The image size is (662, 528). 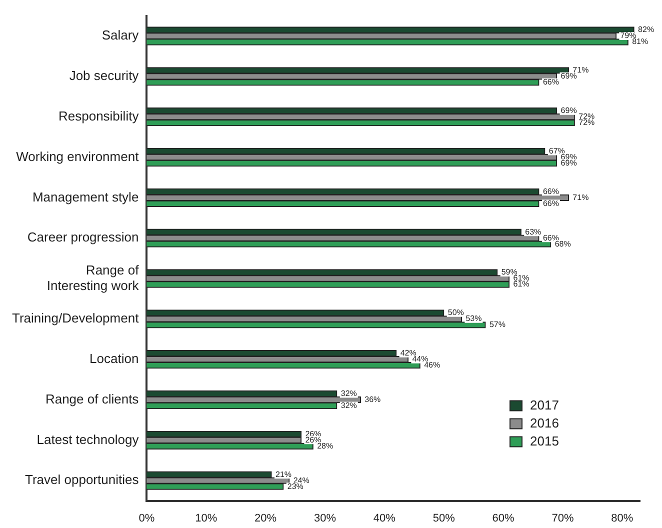 What do you see at coordinates (83, 237) in the screenshot?
I see `y-tick-label: Career progression` at bounding box center [83, 237].